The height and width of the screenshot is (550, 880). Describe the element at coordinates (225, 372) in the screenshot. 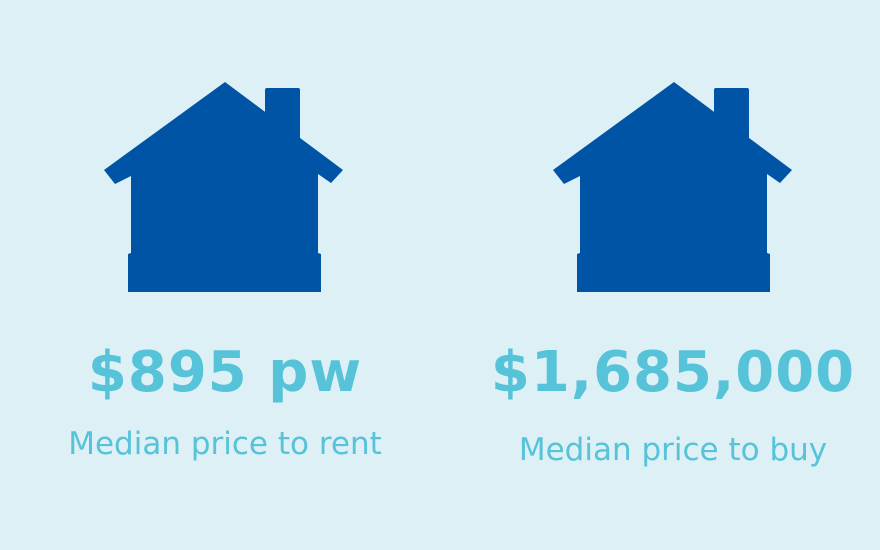

I see `rent-price: $895 pw` at that location.